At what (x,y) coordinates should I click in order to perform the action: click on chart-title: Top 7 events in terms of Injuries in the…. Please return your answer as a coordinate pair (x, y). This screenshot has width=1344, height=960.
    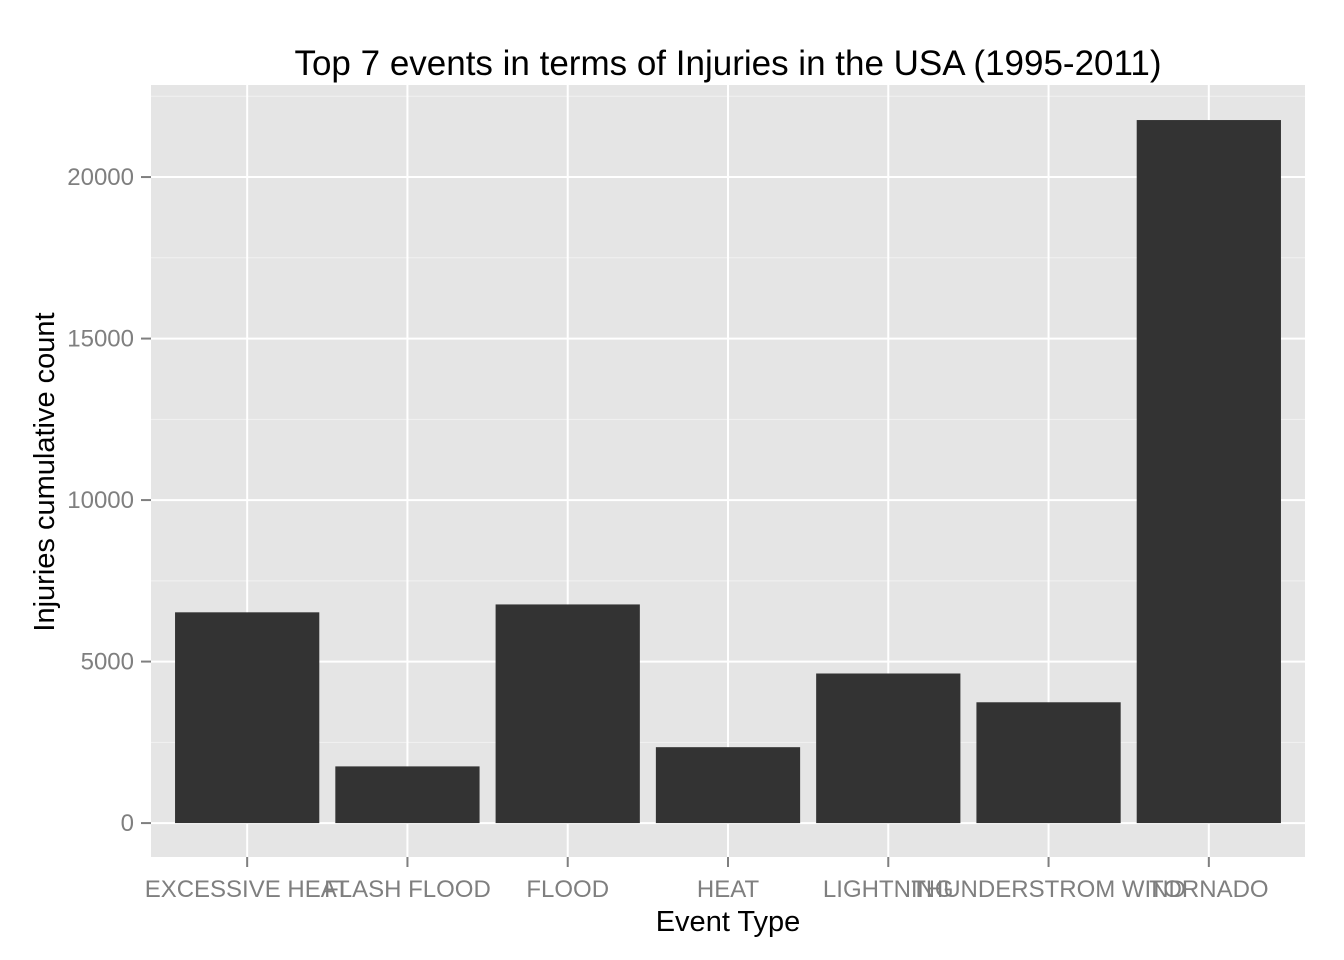
    Looking at the image, I should click on (727, 63).